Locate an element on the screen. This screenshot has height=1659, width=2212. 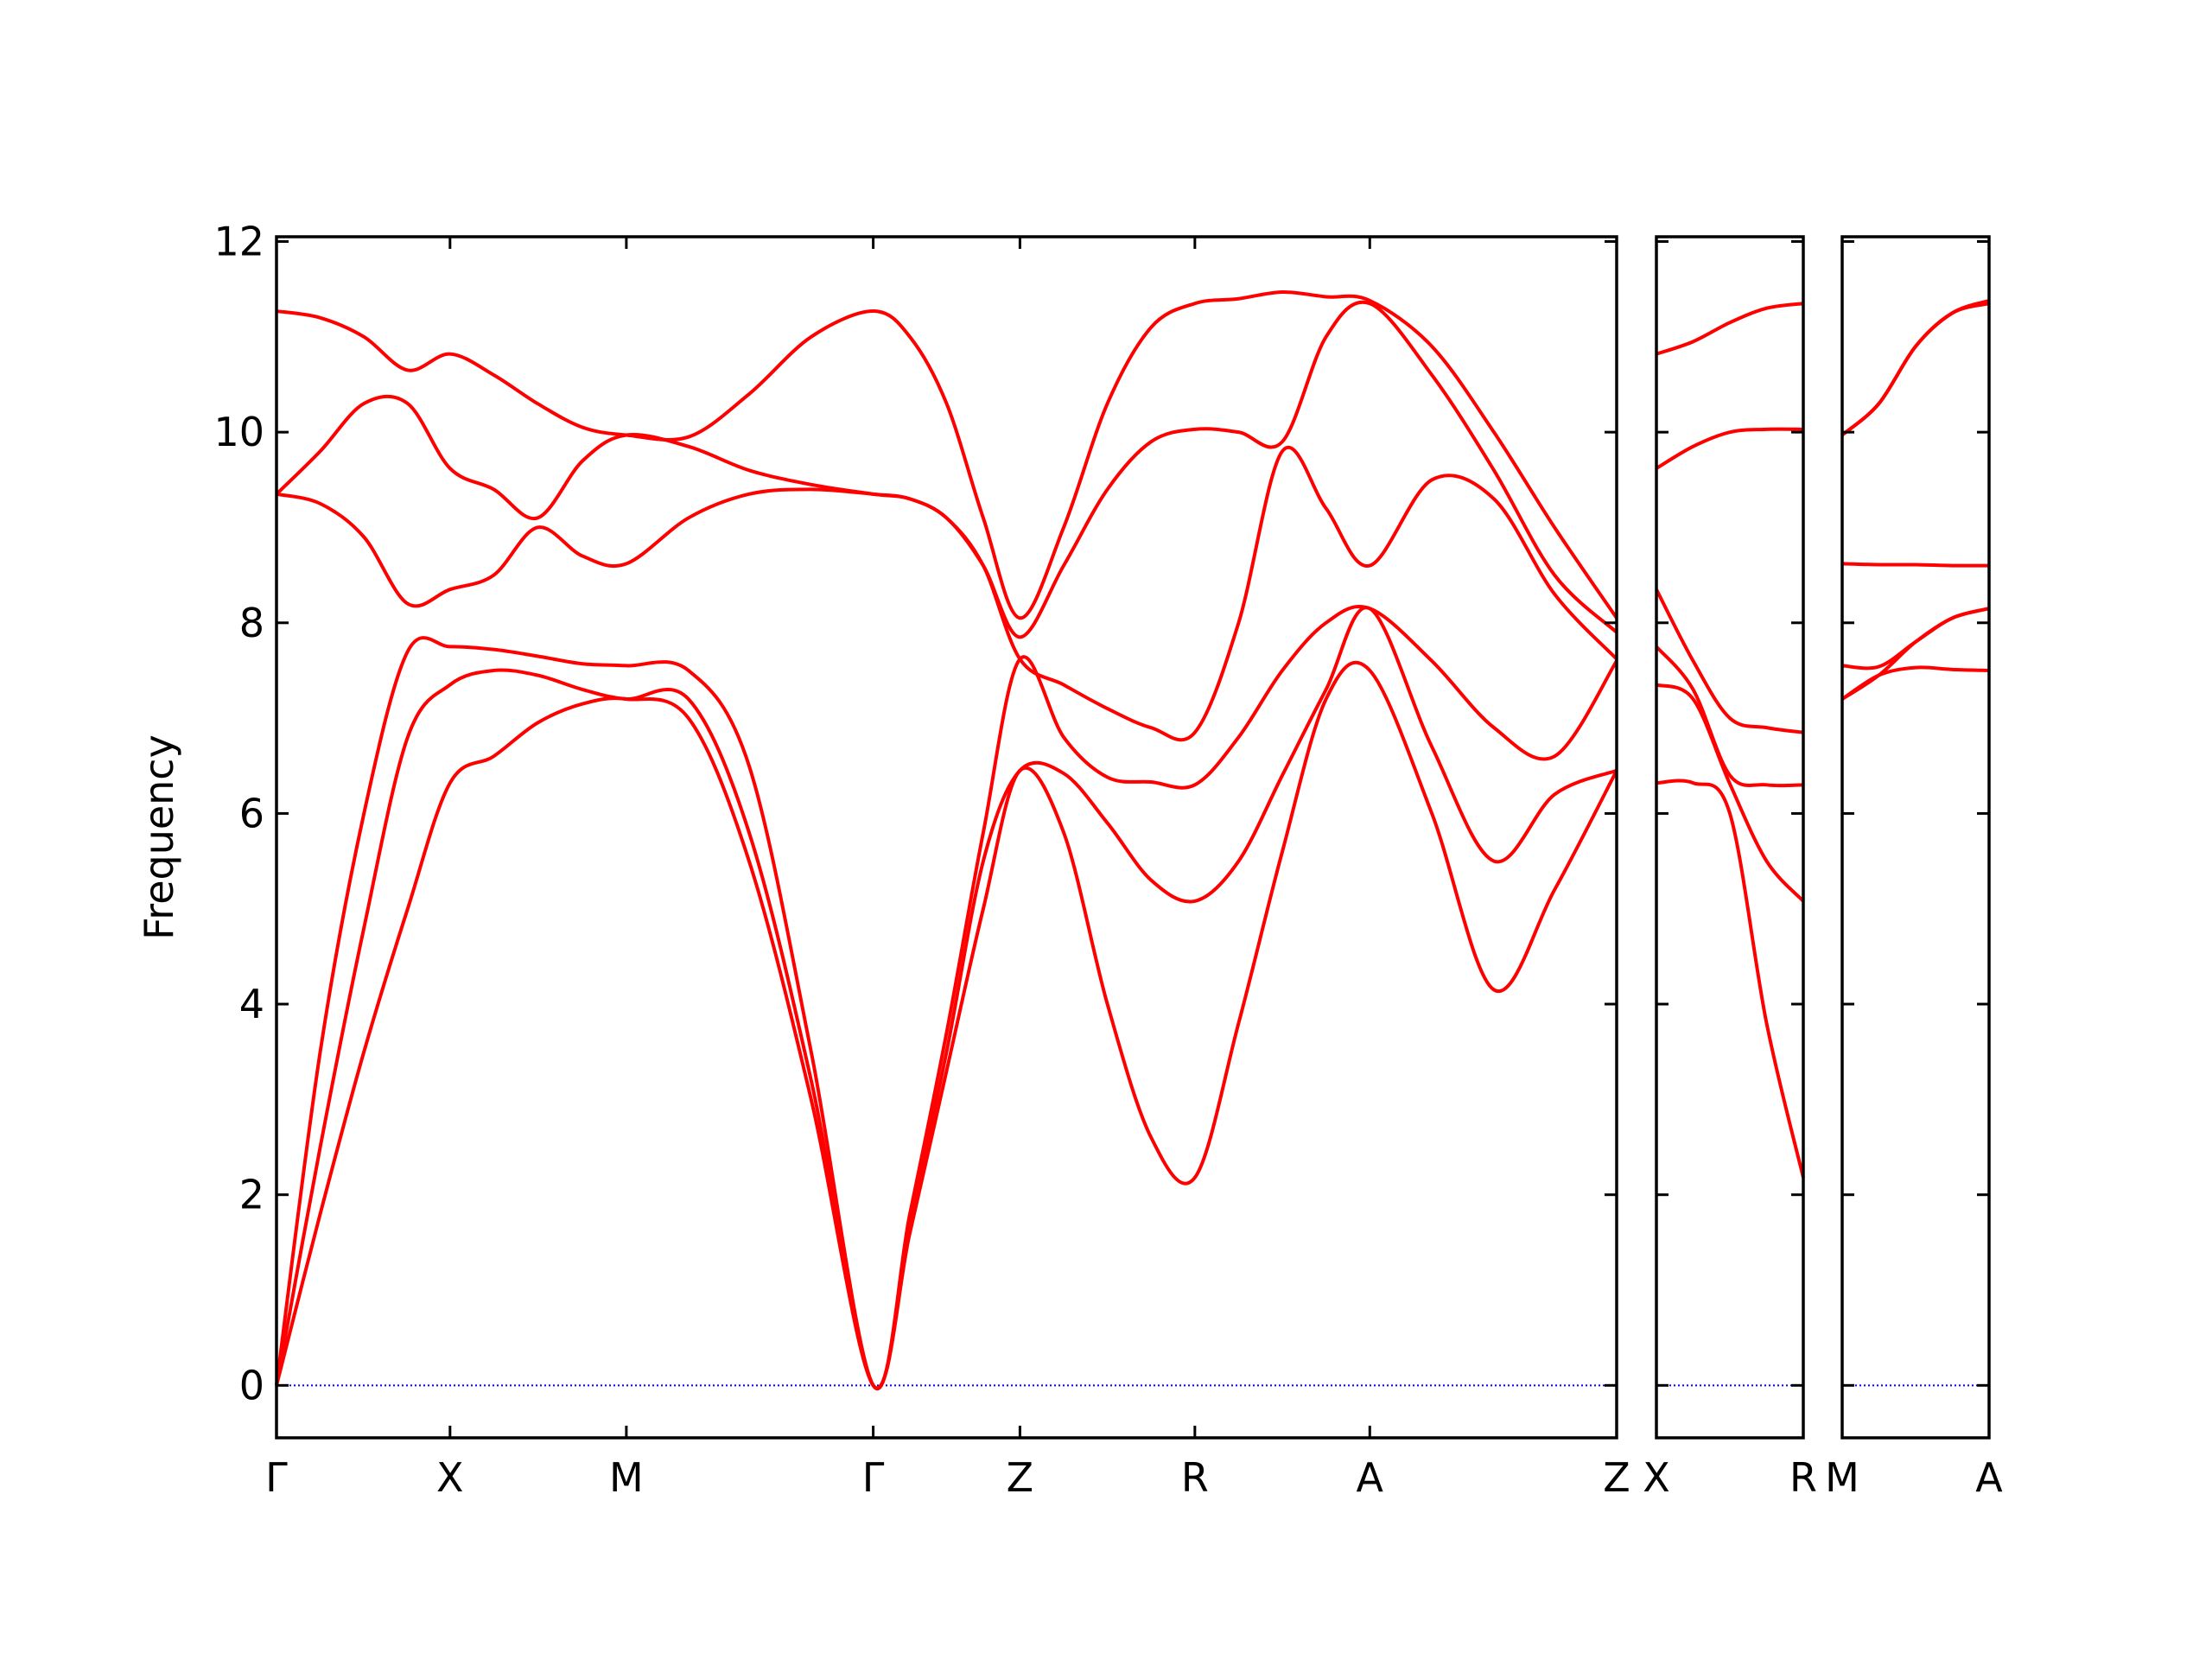
y-tick-label: 10 is located at coordinates (238, 432).